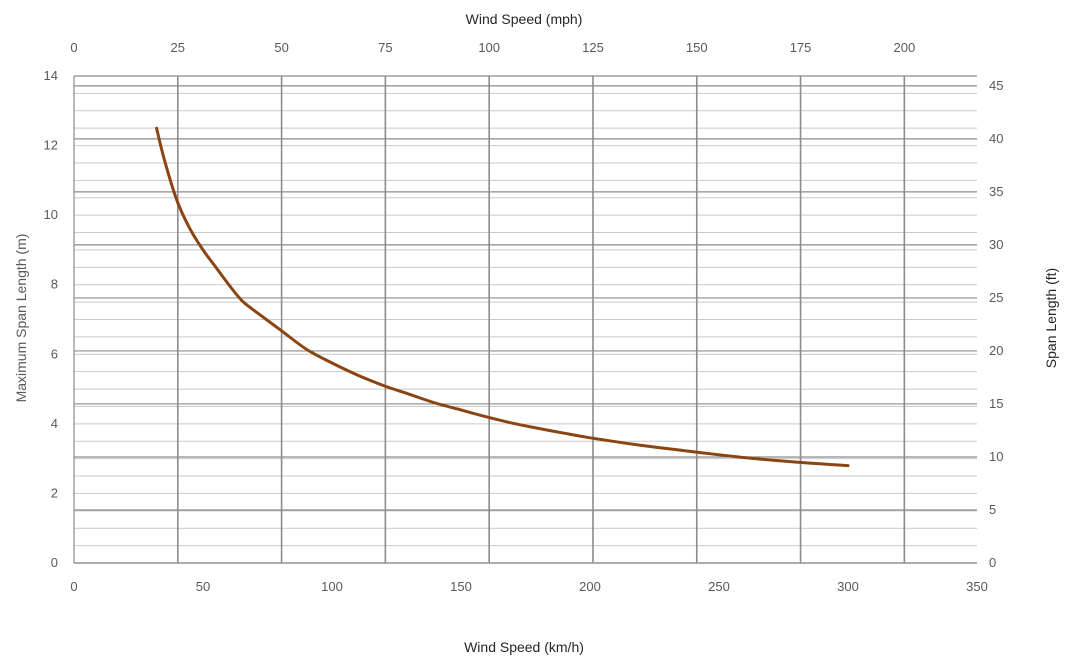  What do you see at coordinates (178, 47) in the screenshot?
I see `x-top-tick-label: 25` at bounding box center [178, 47].